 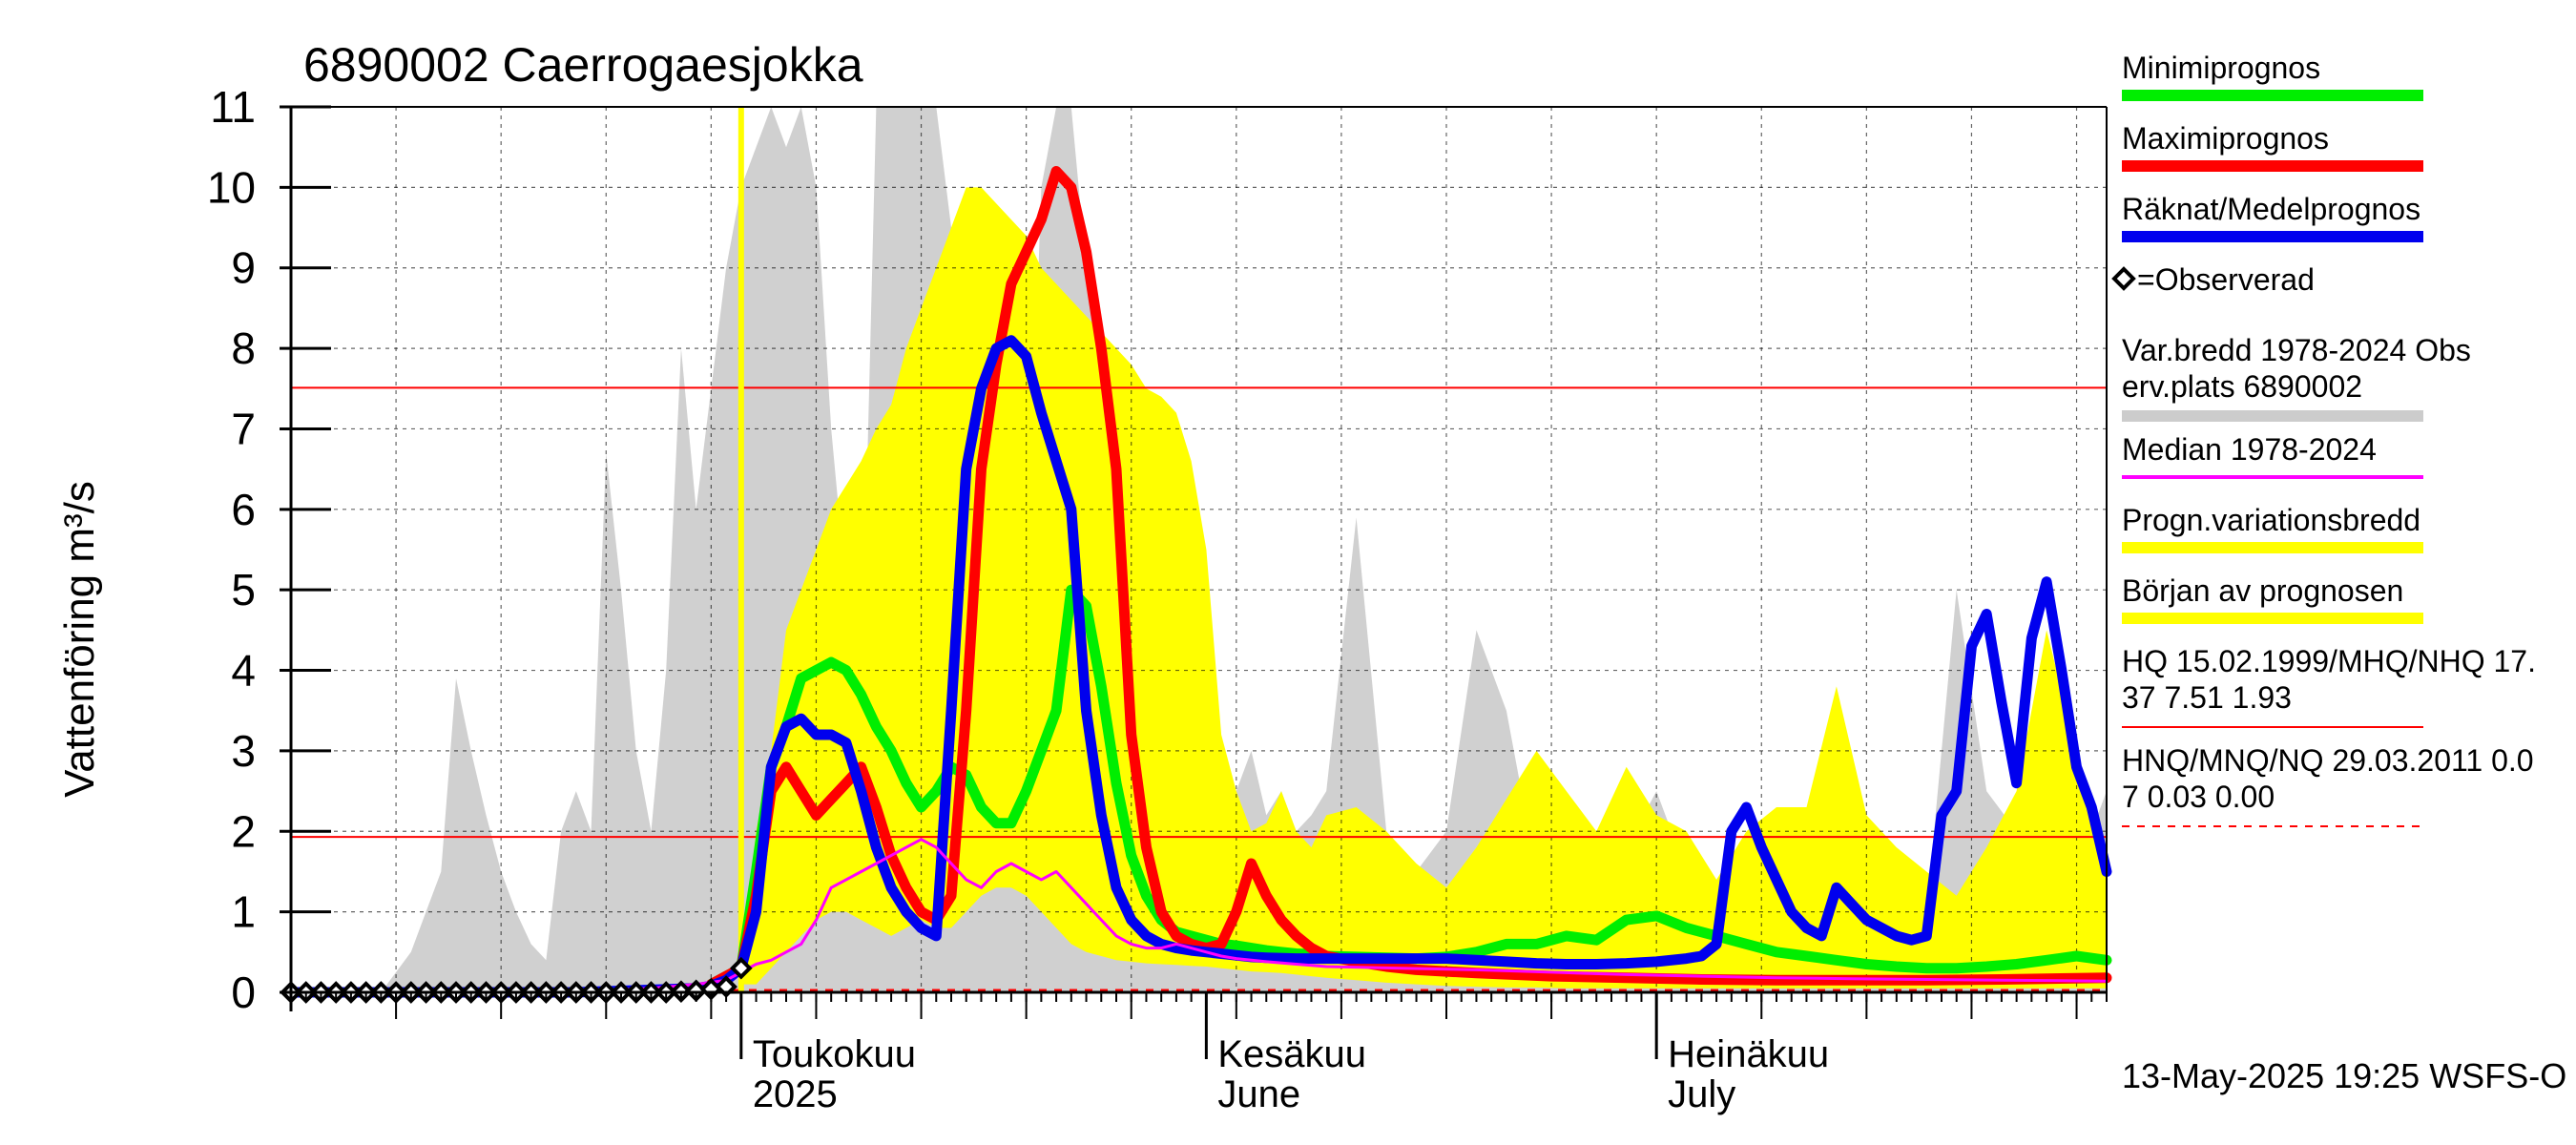 What do you see at coordinates (2271, 520) in the screenshot?
I see `legend-label: Progn.variationsbredd` at bounding box center [2271, 520].